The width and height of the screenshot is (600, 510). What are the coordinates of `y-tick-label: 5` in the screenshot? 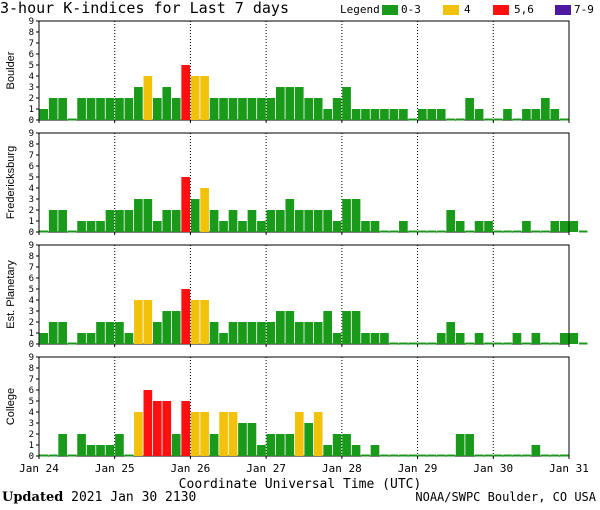 It's located at (31, 66).